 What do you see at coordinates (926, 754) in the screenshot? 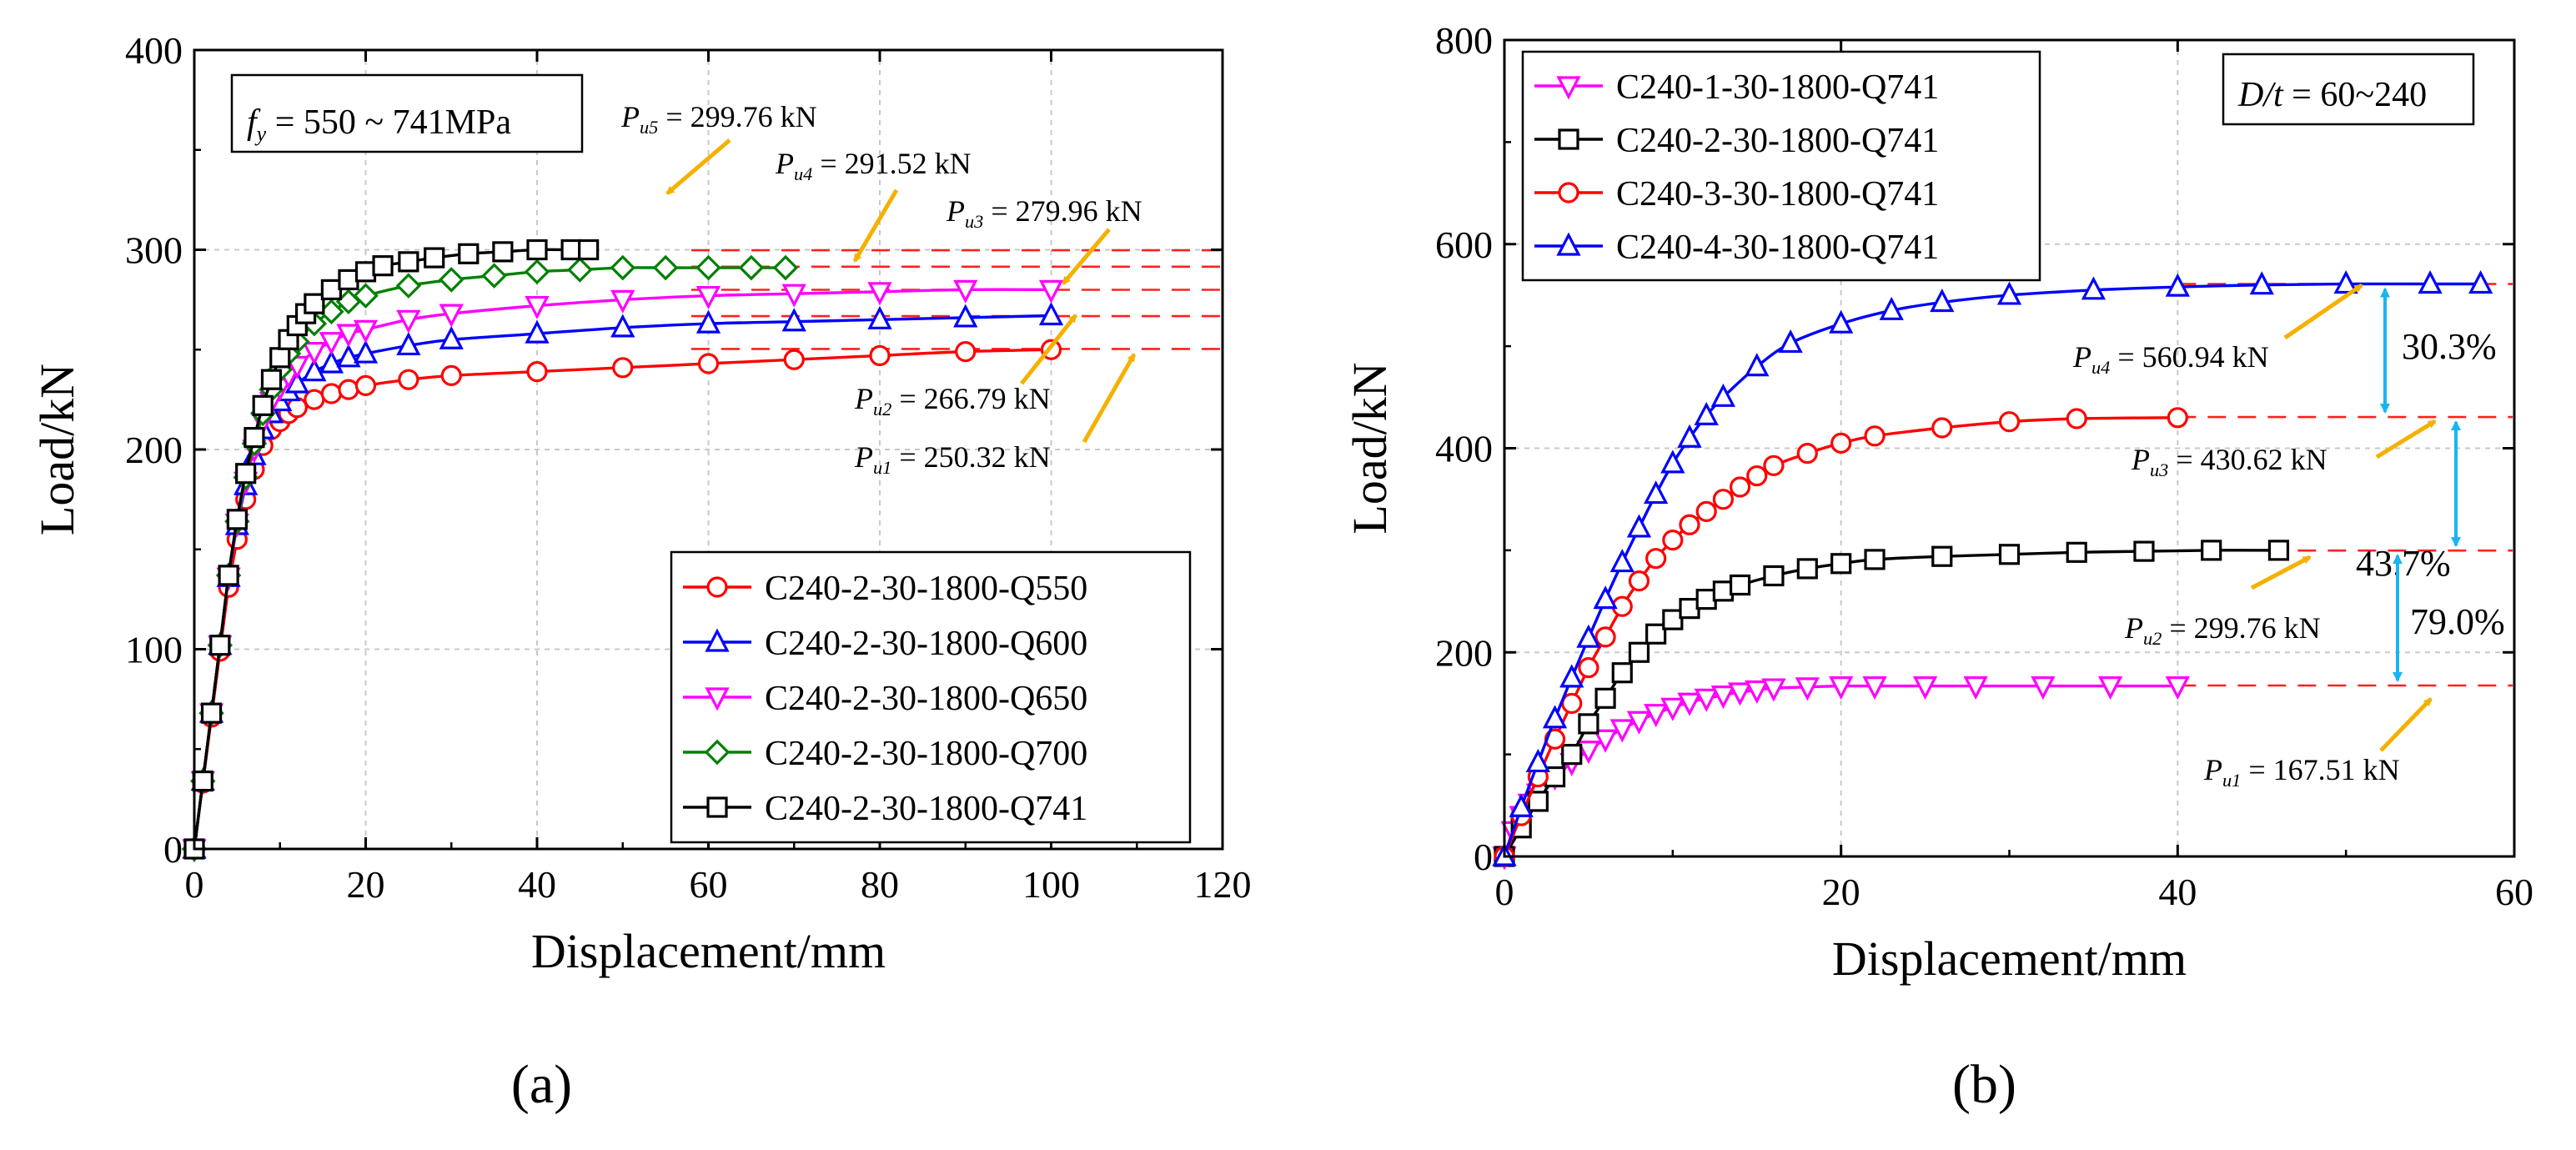
I see `legend-label: C240-2-30-1800-Q700` at bounding box center [926, 754].